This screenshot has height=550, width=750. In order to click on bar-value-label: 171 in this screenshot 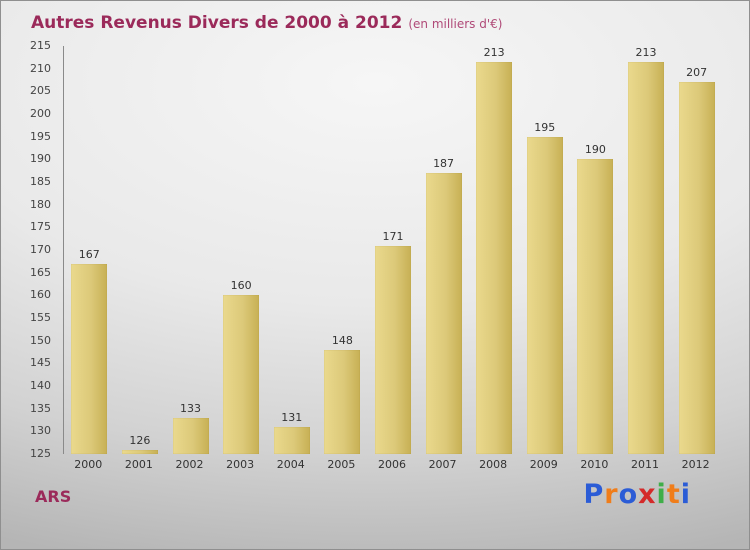, I will do `click(393, 236)`.